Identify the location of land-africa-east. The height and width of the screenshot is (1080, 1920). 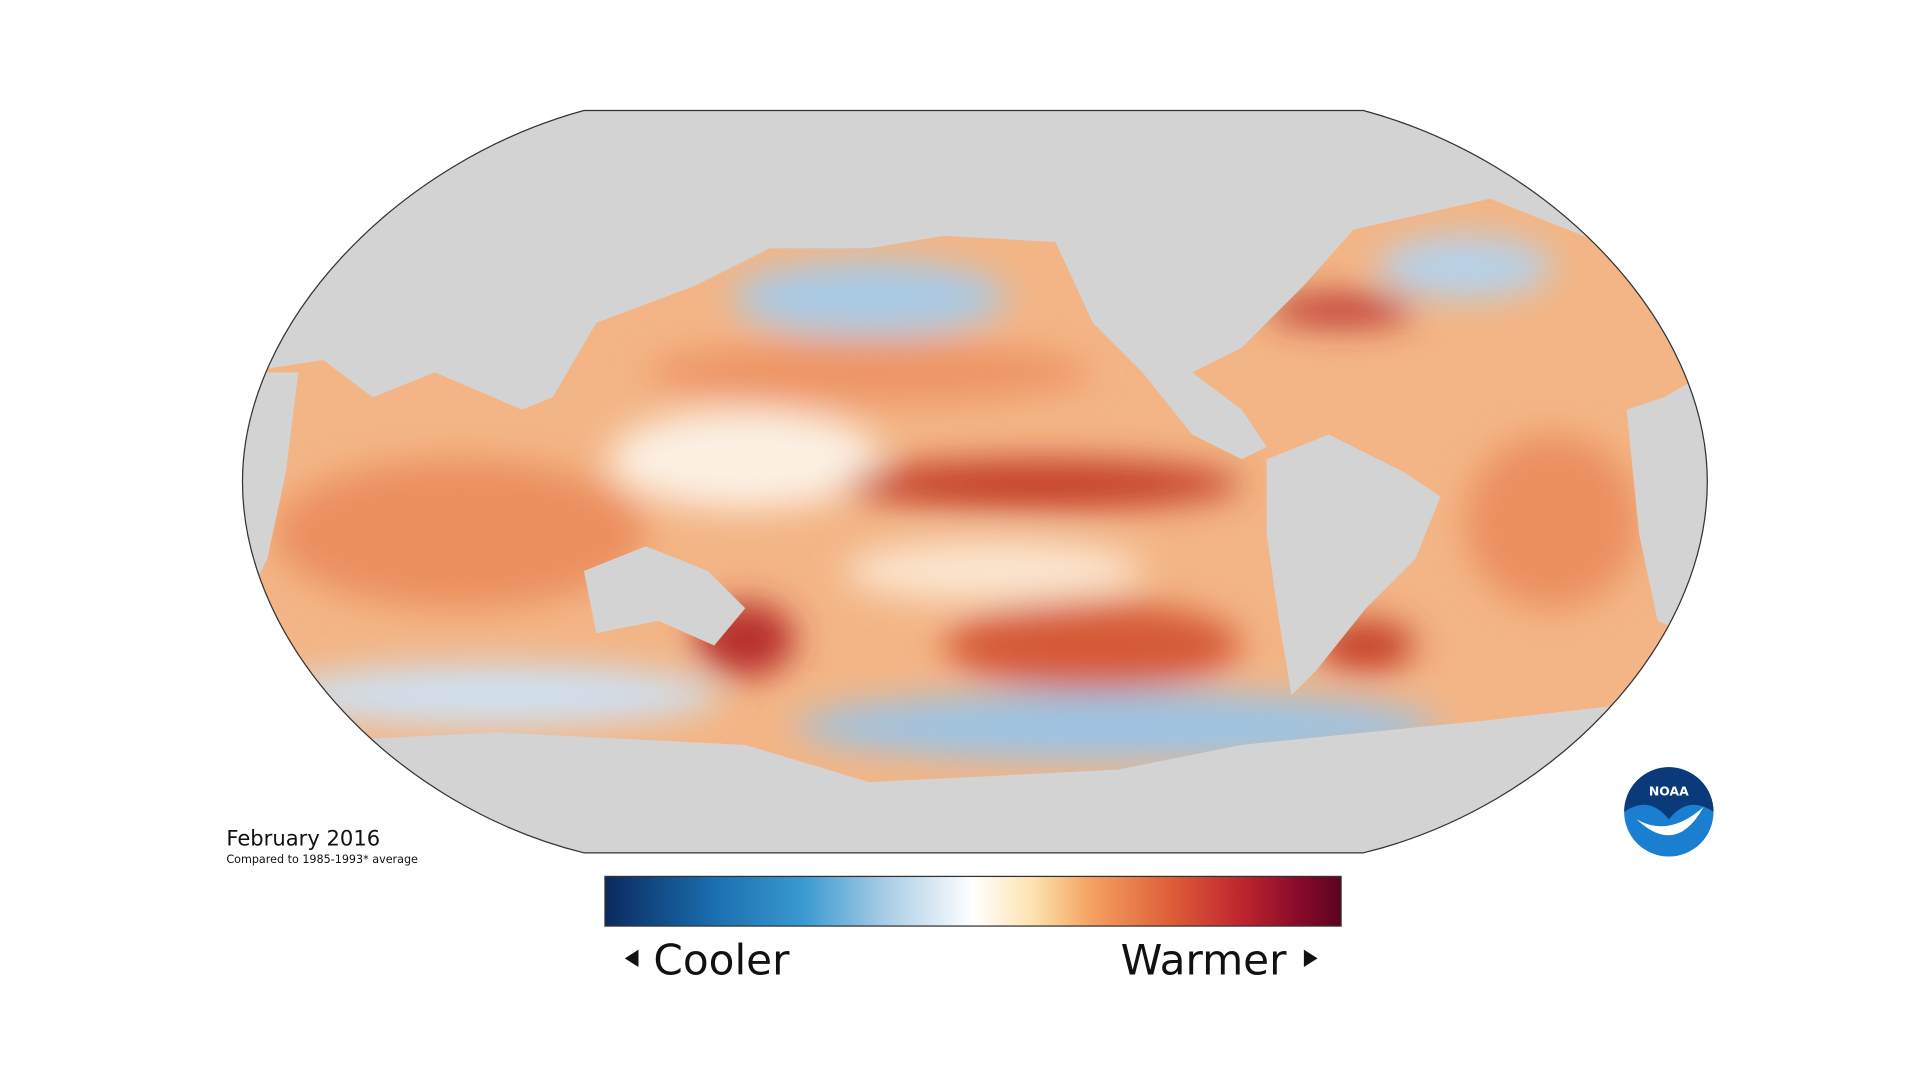
(1667, 509).